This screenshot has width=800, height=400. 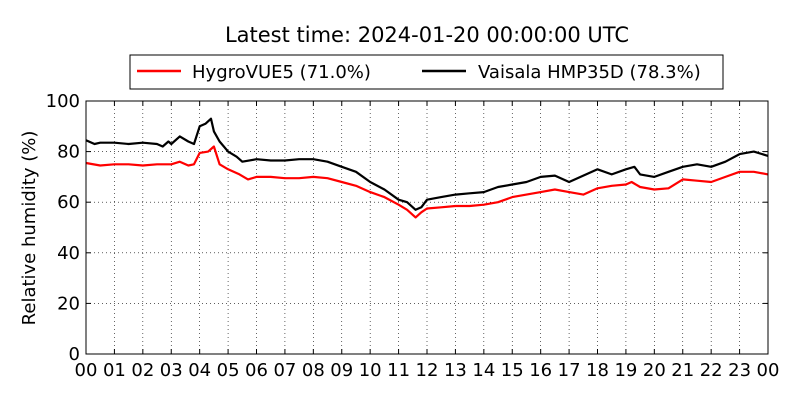 What do you see at coordinates (341, 370) in the screenshot?
I see `x-tick-label: 09` at bounding box center [341, 370].